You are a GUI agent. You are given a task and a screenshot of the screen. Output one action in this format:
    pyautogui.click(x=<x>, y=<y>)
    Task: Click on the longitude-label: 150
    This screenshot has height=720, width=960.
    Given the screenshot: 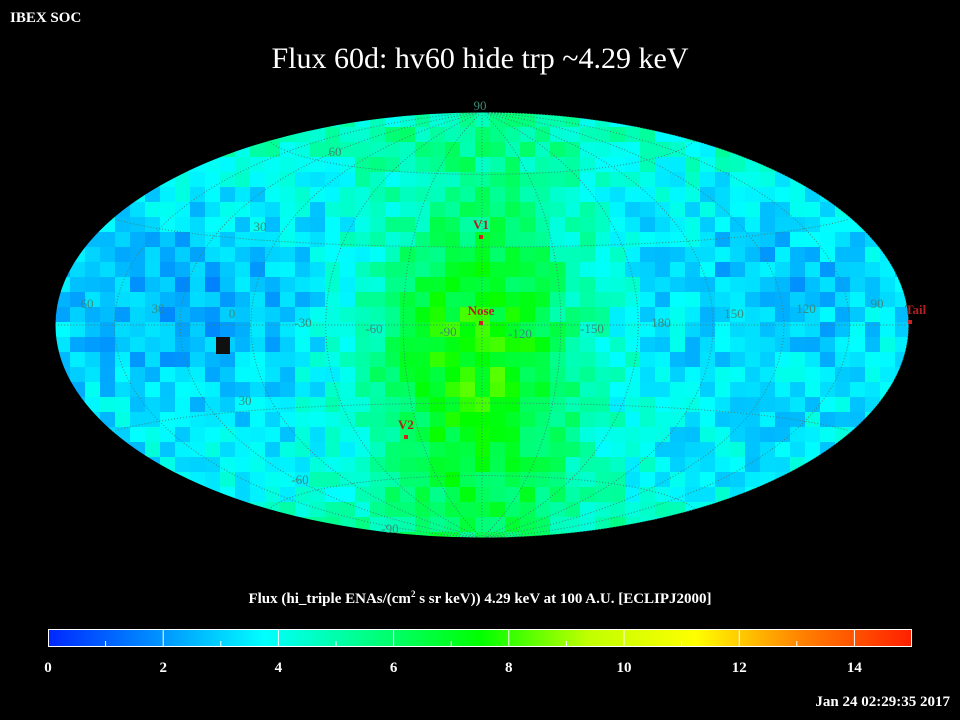 What is the action you would take?
    pyautogui.click(x=734, y=313)
    